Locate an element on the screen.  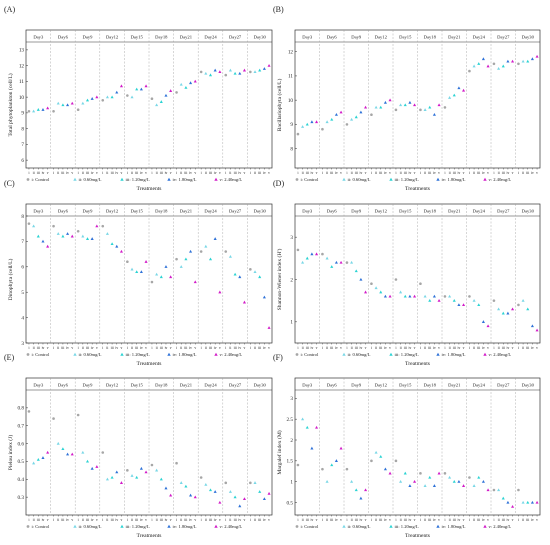
panel-label: (F) is located at coordinates (278, 357).